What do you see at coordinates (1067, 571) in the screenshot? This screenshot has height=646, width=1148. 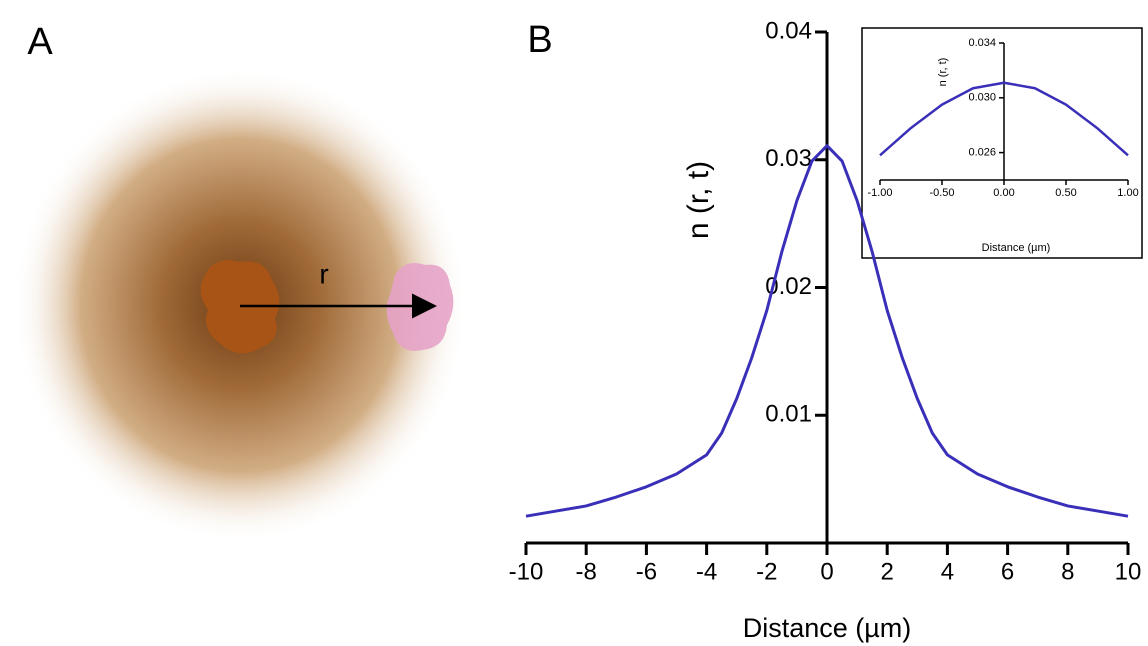 I see `x-tick-label: 8` at bounding box center [1067, 571].